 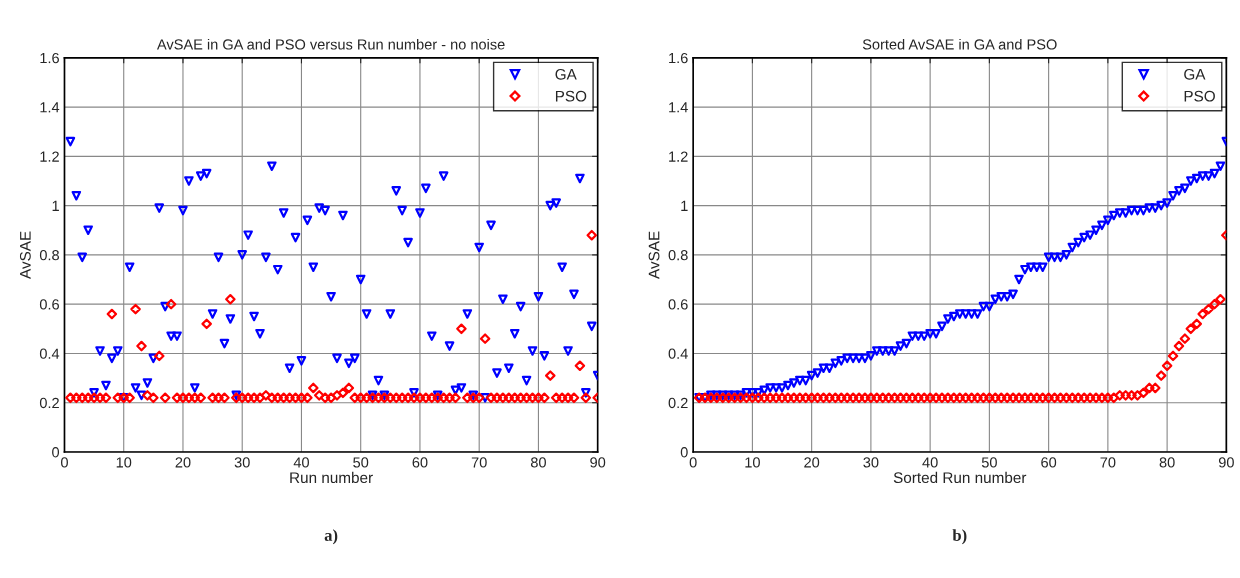 What do you see at coordinates (330, 44) in the screenshot?
I see `chart-title: AvSAE in GA and PSO versus Run number - no noise` at bounding box center [330, 44].